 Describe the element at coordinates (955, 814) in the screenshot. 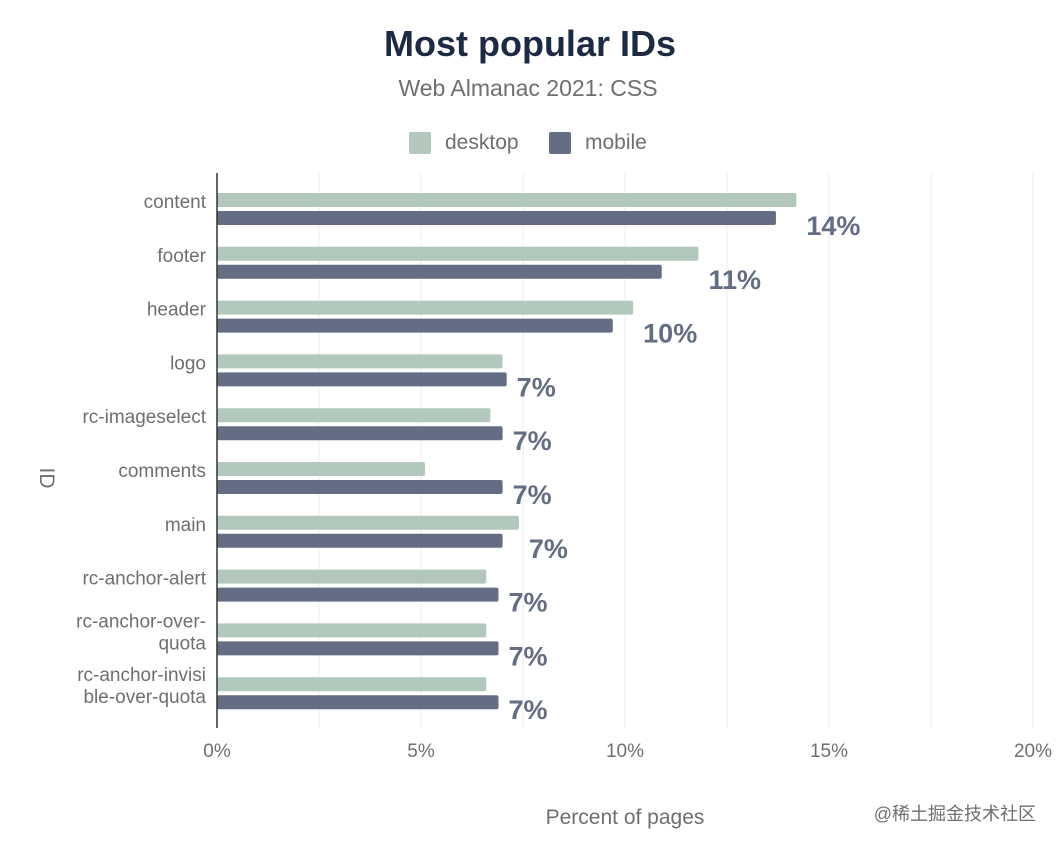

I see `watermark-text: @稀土掘金技术社区` at that location.